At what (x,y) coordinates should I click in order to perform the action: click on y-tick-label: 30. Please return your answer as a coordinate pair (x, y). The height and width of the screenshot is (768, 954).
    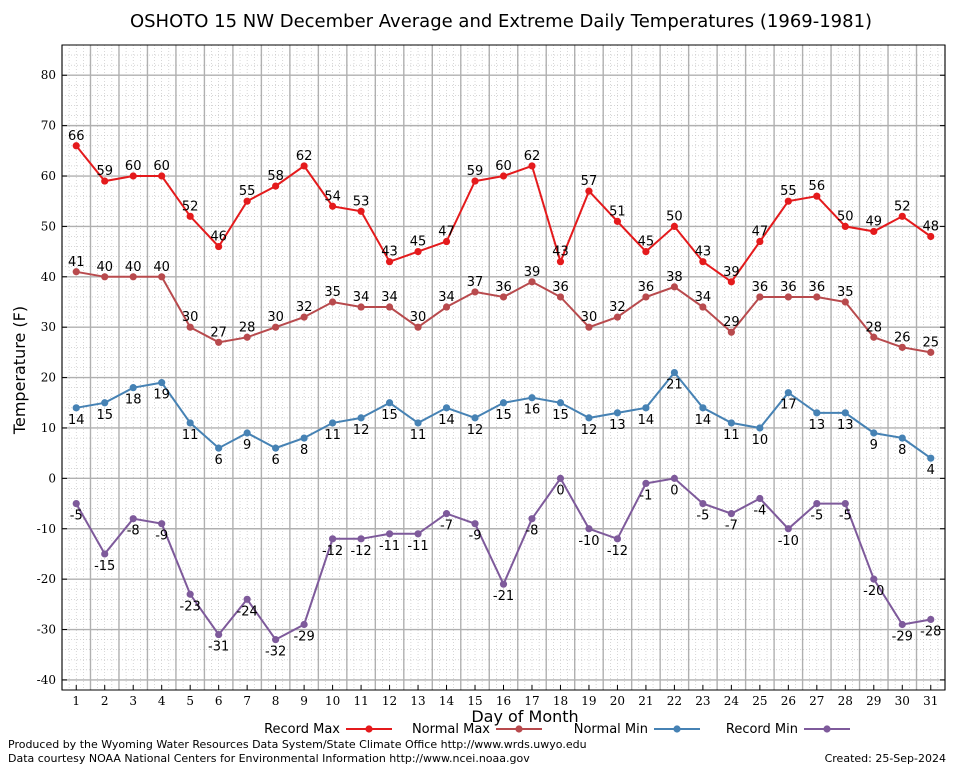
    Looking at the image, I should click on (48, 327).